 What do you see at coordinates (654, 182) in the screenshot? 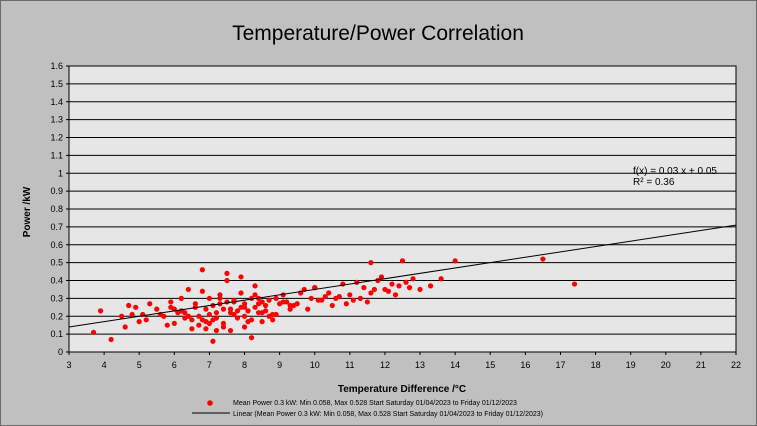
I see `r-squared-value: R² = 0.36` at bounding box center [654, 182].